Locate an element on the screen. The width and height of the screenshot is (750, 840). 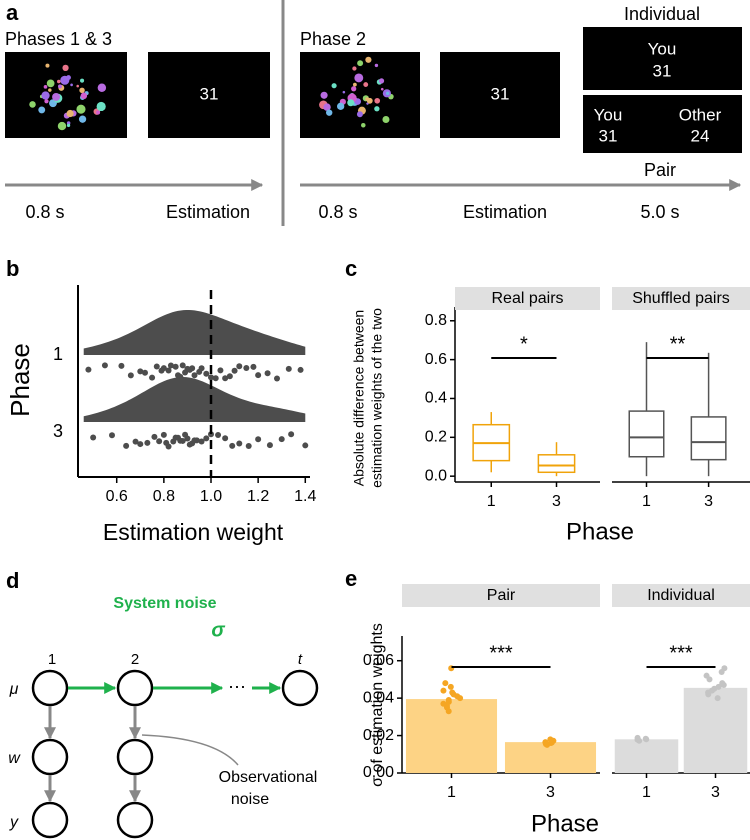
x-tick-label: 0.8 is located at coordinates (164, 496).